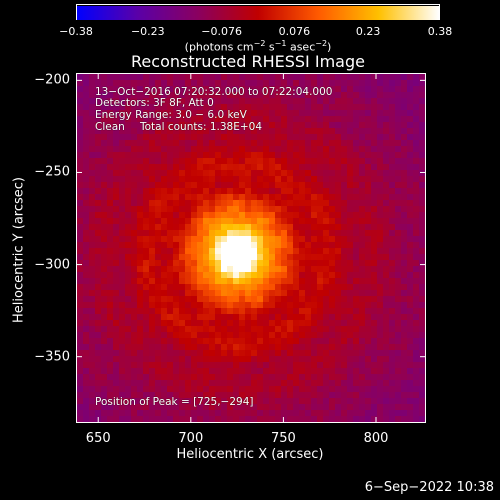 The image size is (500, 500). Describe the element at coordinates (368, 31) in the screenshot. I see `colorbar-tick-label: 0.23` at that location.